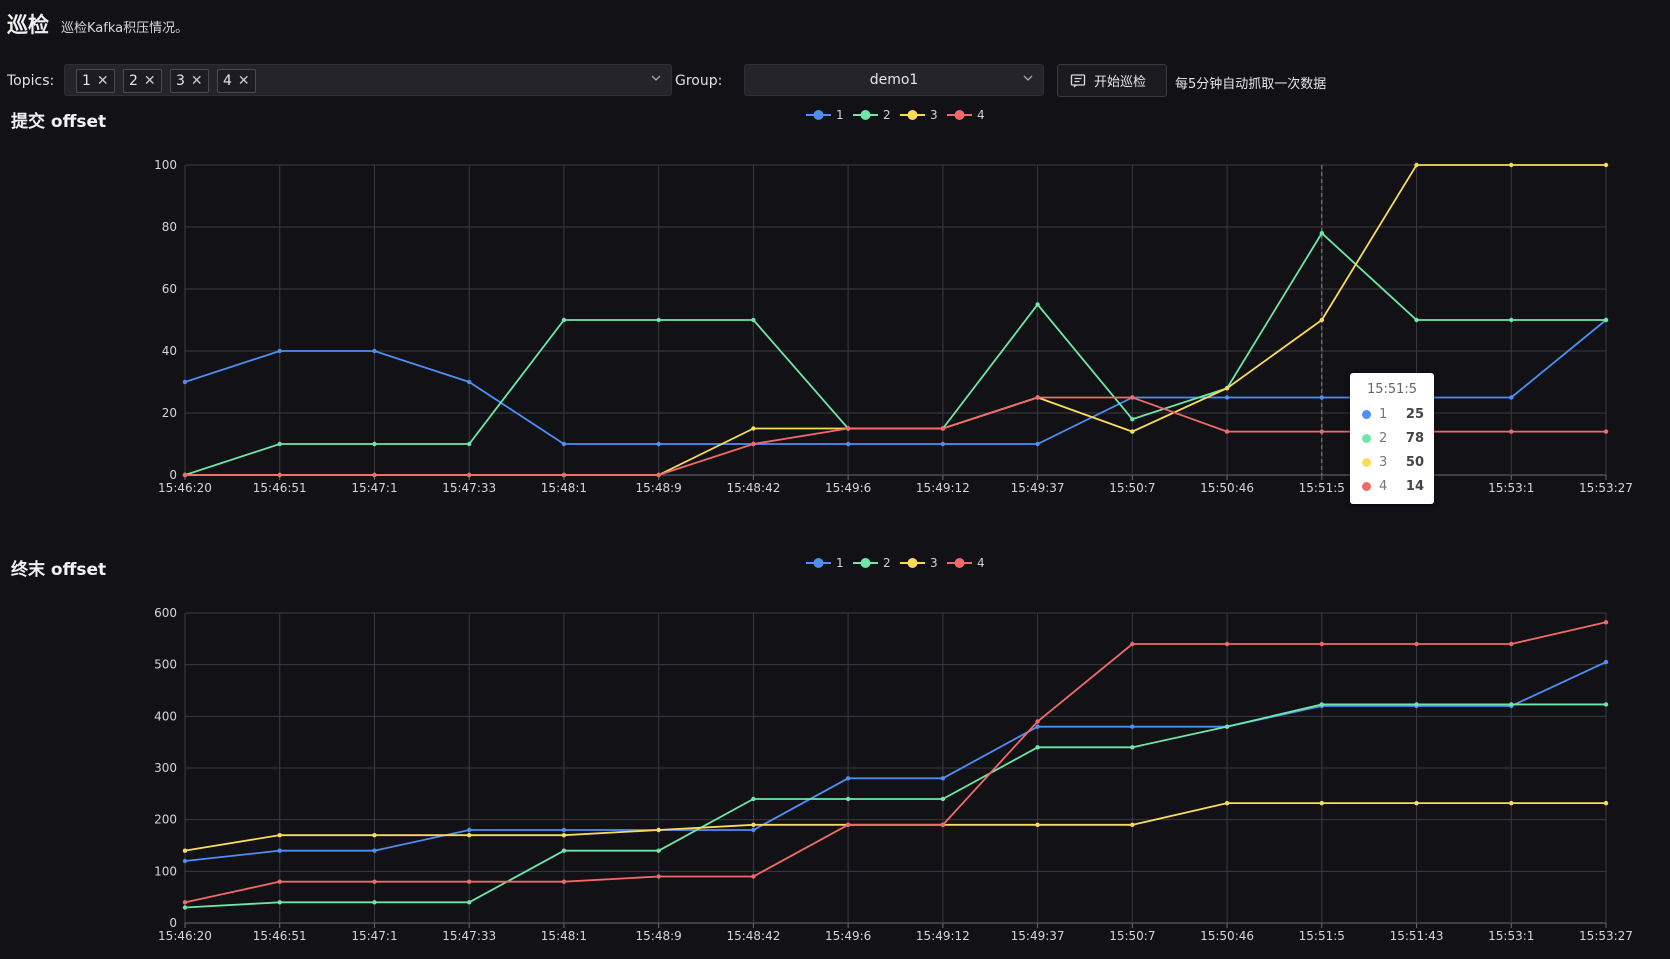 This screenshot has width=1670, height=959. I want to click on topics-select: 1 ✕ 2 ✕ 3 ✕ 4 ✕, so click(368, 80).